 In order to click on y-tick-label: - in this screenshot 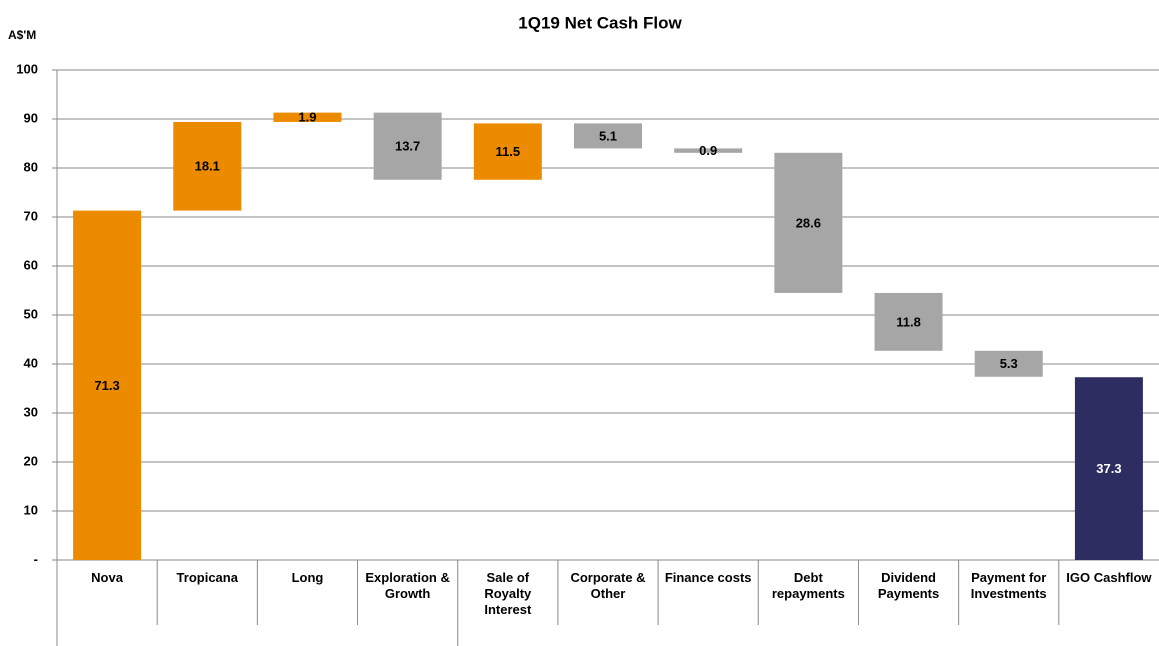, I will do `click(36, 558)`.